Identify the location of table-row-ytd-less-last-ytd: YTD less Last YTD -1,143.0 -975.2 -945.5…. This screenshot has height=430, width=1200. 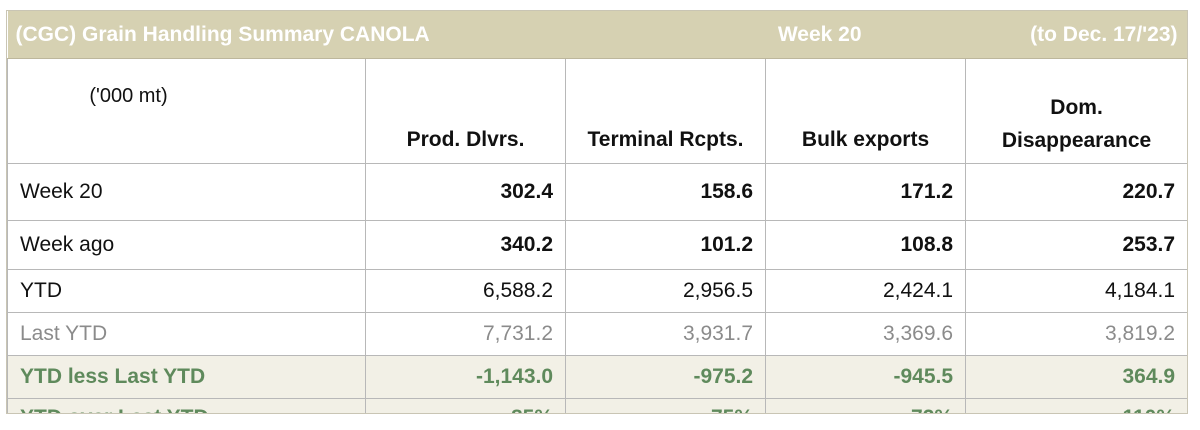
(597, 377).